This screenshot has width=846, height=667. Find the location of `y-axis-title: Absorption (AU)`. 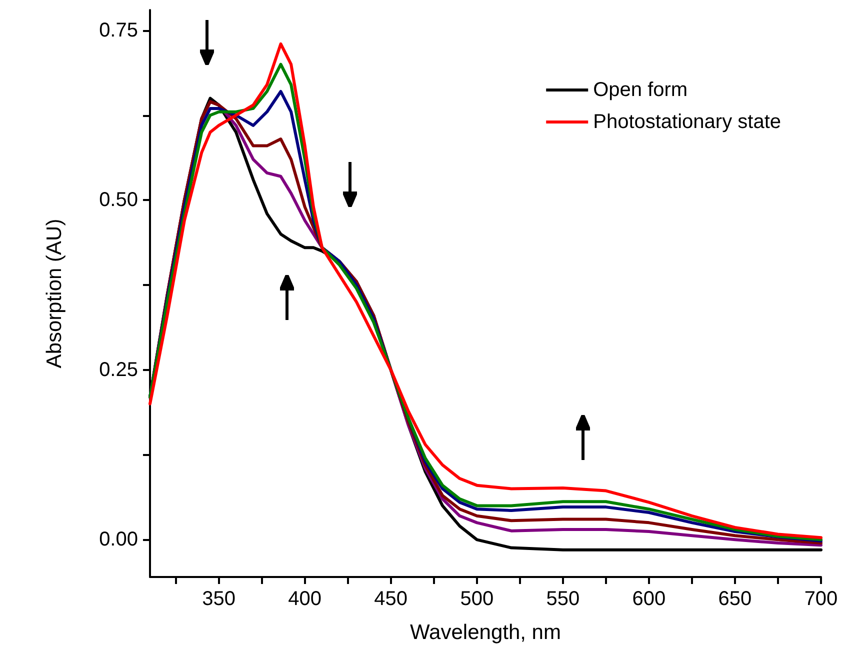

y-axis-title: Absorption (AU) is located at coordinates (54, 293).